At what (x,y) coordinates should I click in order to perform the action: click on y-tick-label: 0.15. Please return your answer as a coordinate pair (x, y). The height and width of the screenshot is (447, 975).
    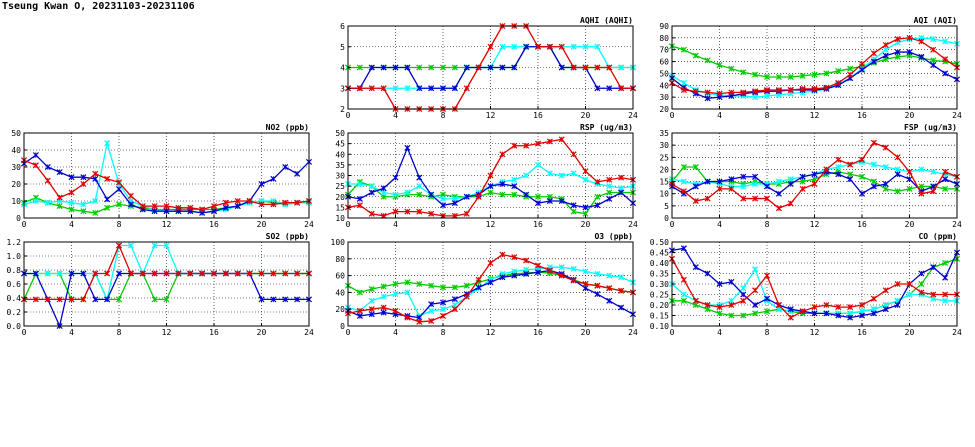
    Looking at the image, I should click on (659, 316).